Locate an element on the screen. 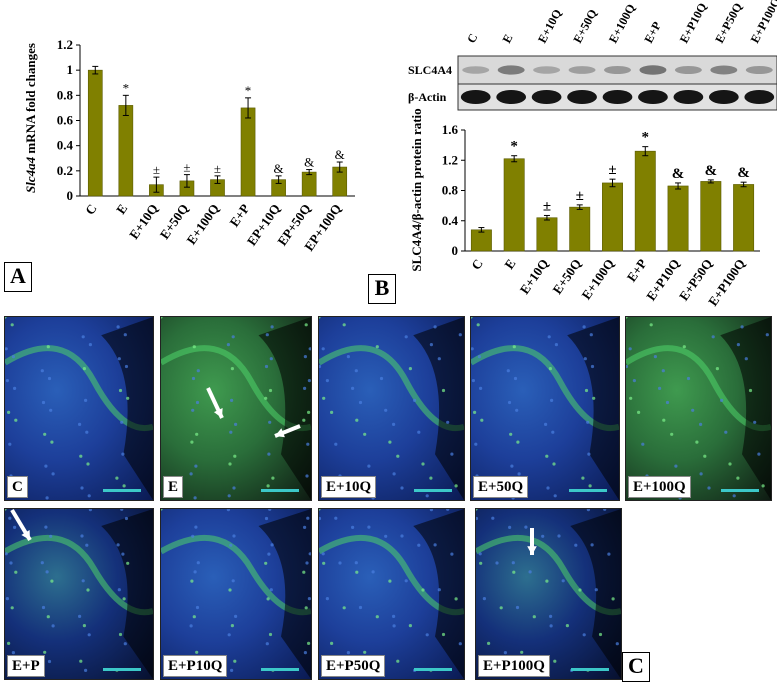 The image size is (777, 686). y-tick-label: 1.6 is located at coordinates (450, 129).